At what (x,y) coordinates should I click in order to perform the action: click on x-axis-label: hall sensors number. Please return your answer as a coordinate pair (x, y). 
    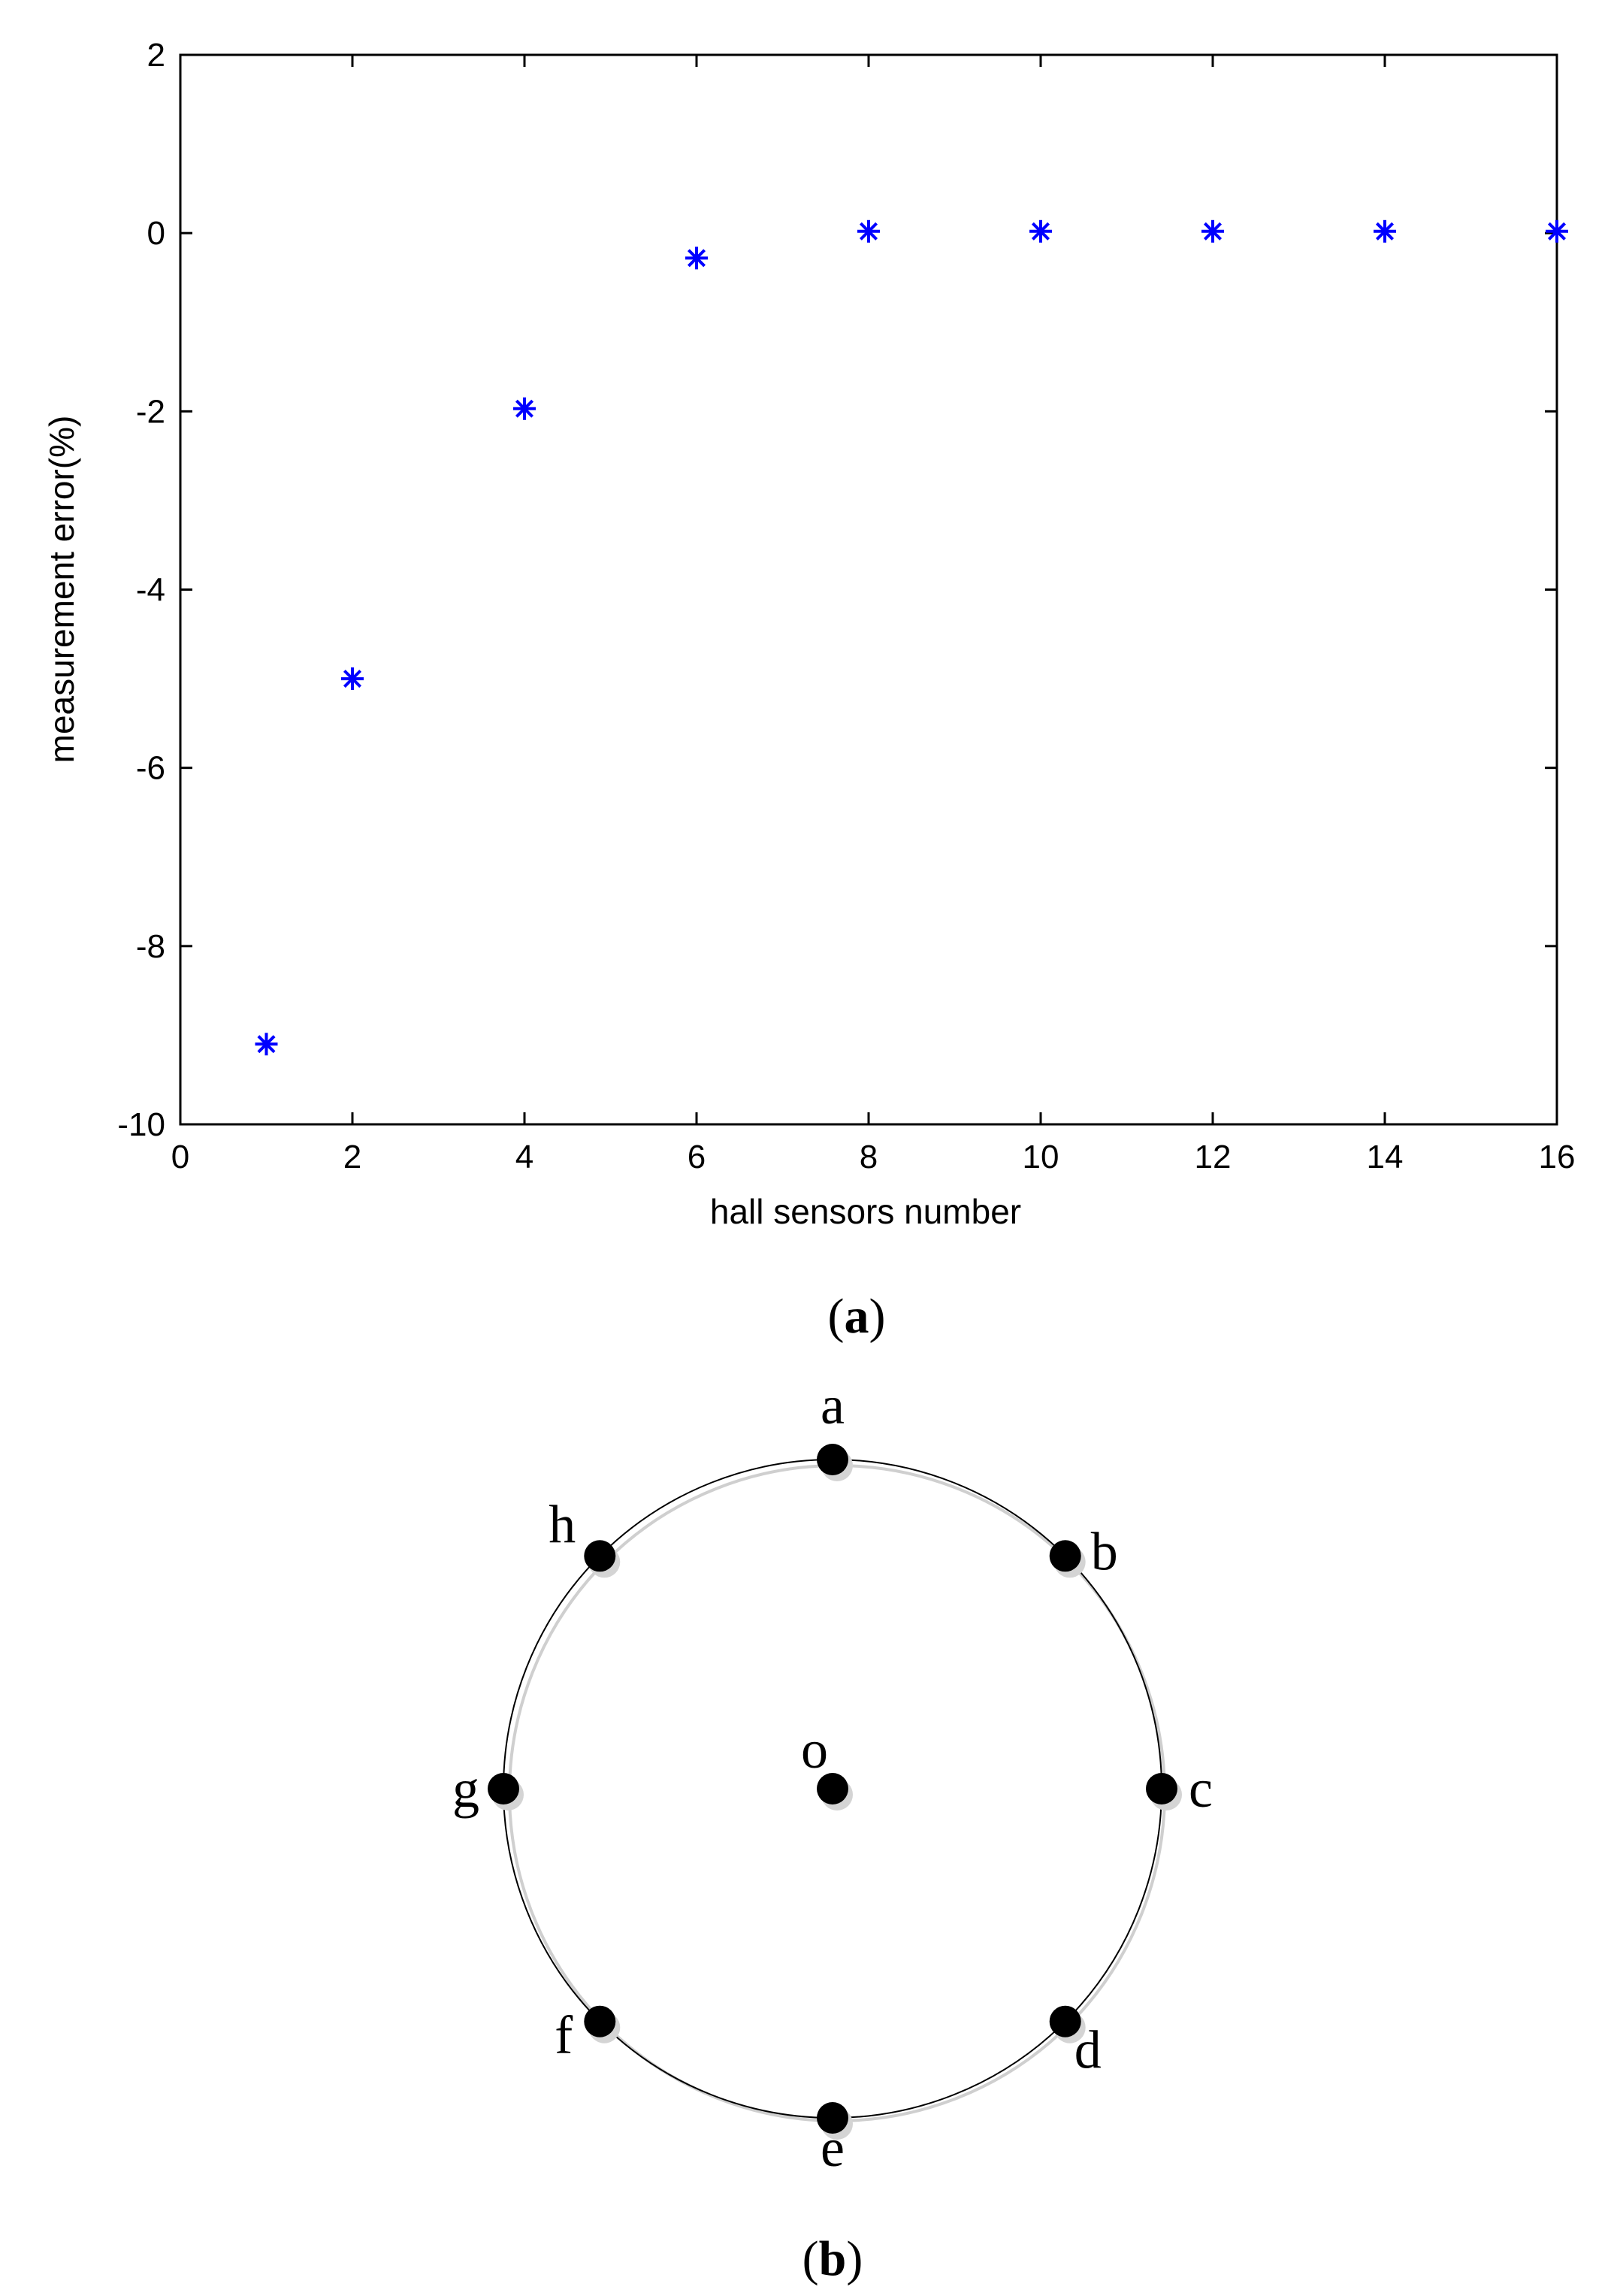
    Looking at the image, I should click on (866, 1212).